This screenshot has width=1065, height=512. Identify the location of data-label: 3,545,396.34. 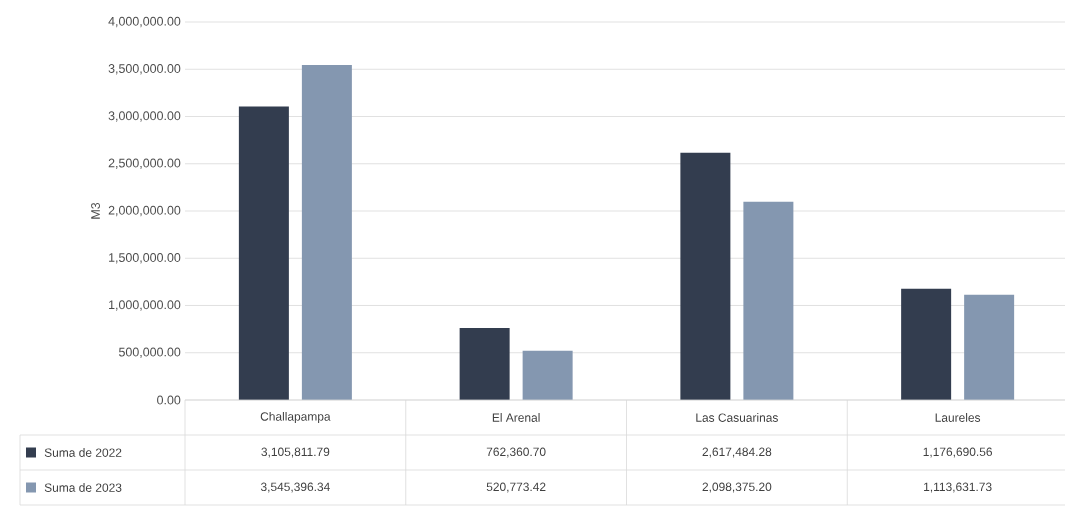
(295, 487).